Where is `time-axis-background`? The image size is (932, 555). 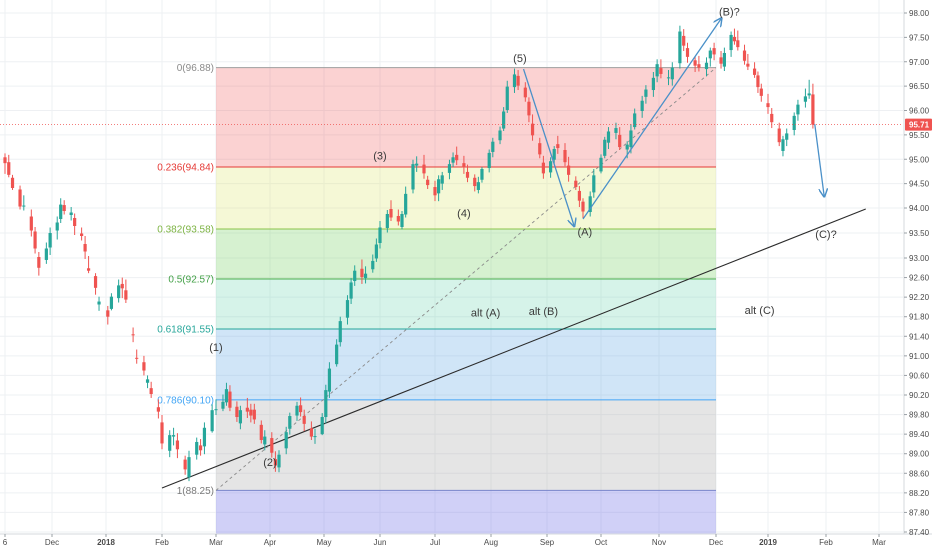
time-axis-background is located at coordinates (466, 542).